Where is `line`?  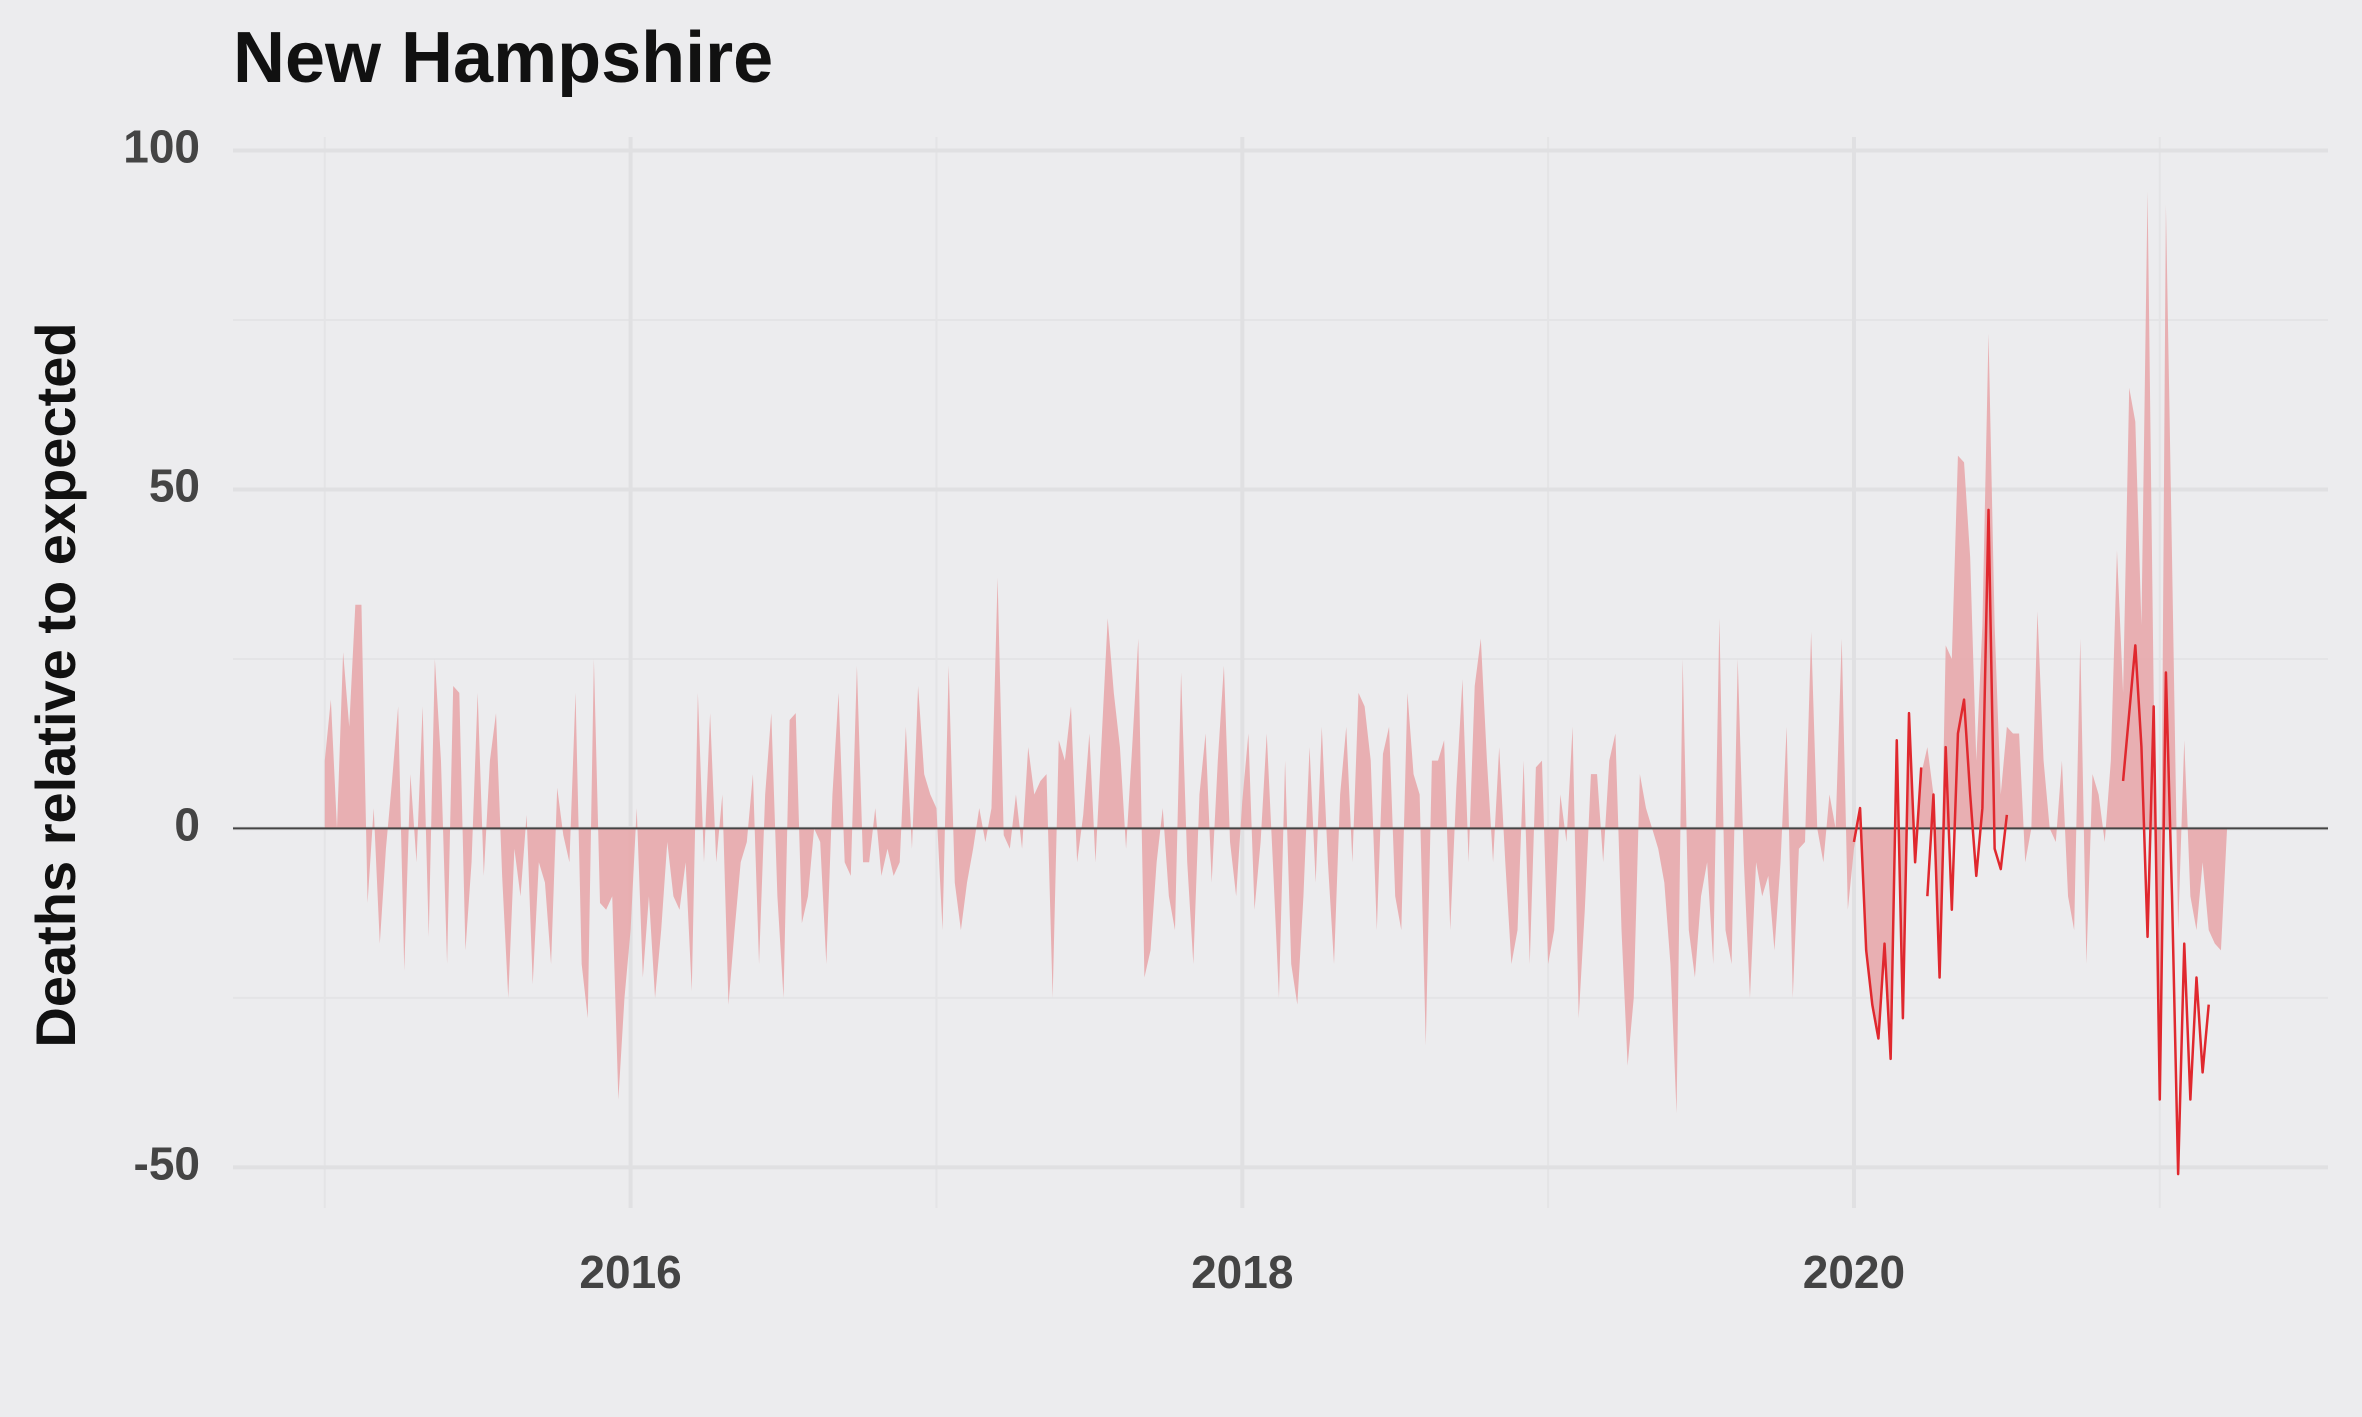
line is located at coordinates (2031, 842).